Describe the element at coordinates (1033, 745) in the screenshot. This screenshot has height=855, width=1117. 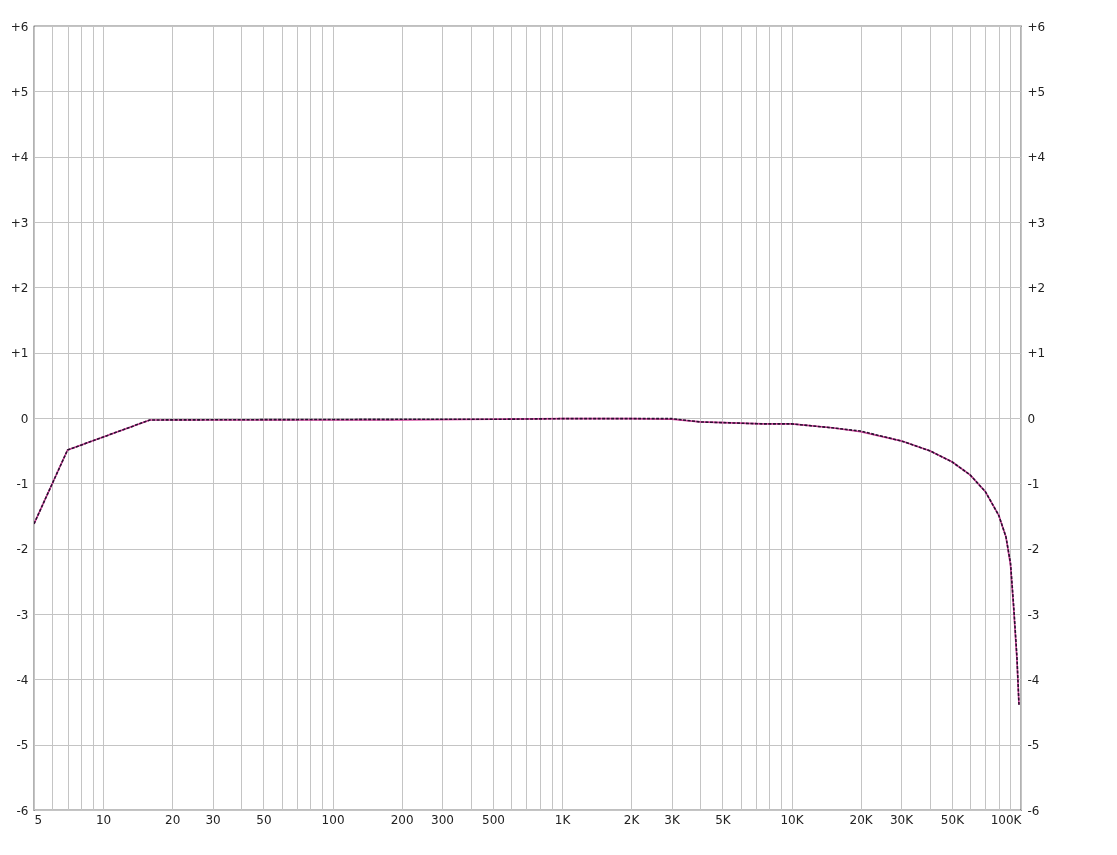
I see `y2-tick-label: -5` at that location.